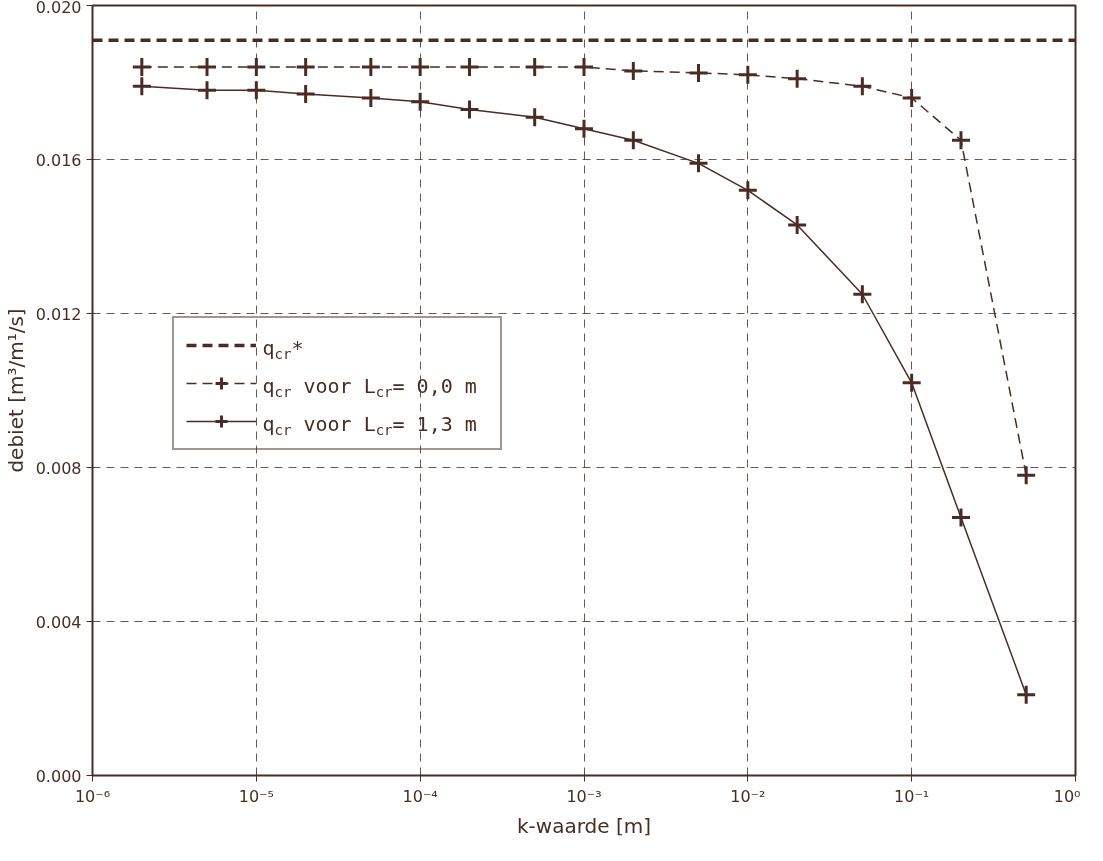 The height and width of the screenshot is (861, 1103). What do you see at coordinates (58, 468) in the screenshot?
I see `y-tick-label: 0.008` at bounding box center [58, 468].